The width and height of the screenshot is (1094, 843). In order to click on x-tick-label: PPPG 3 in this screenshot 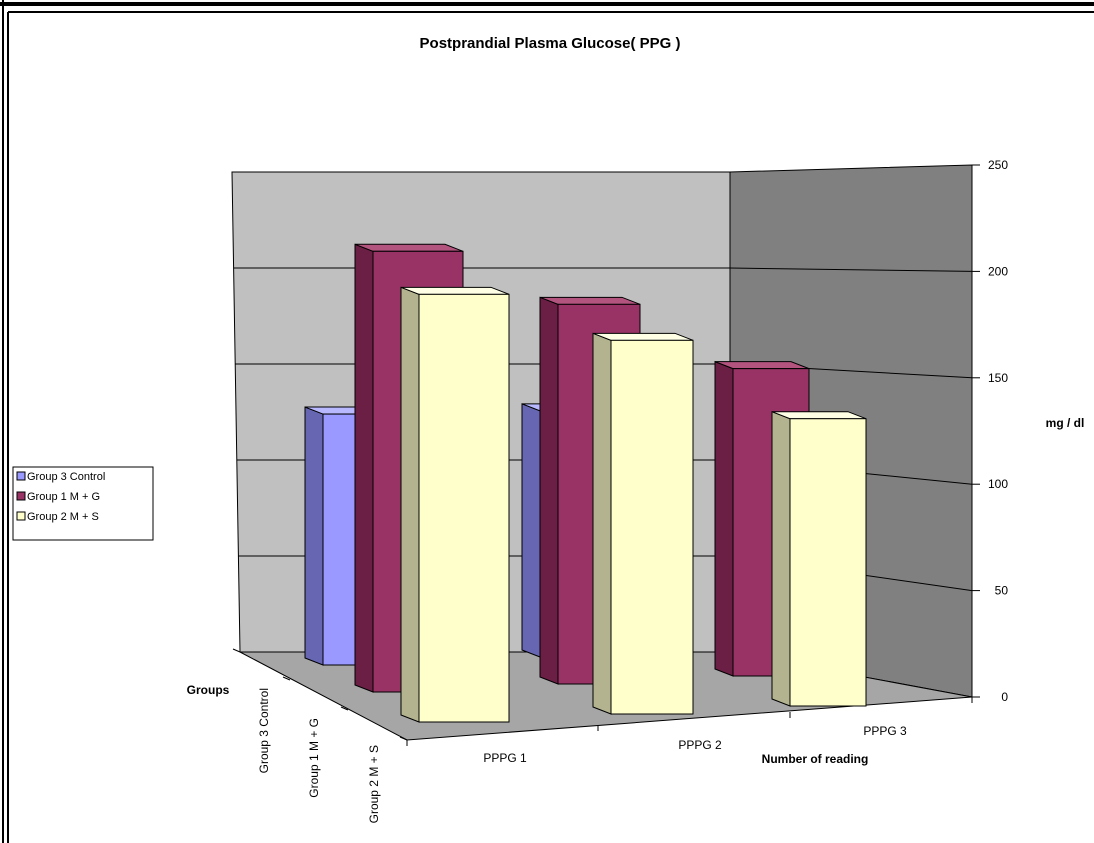, I will do `click(885, 731)`.